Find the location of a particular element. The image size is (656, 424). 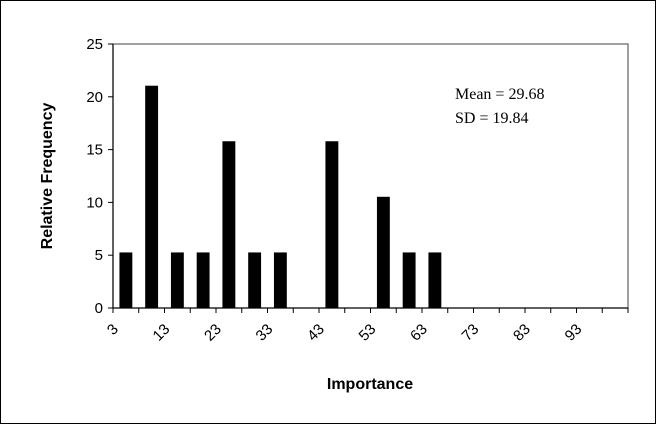

x-tick-label: 33 is located at coordinates (265, 333).